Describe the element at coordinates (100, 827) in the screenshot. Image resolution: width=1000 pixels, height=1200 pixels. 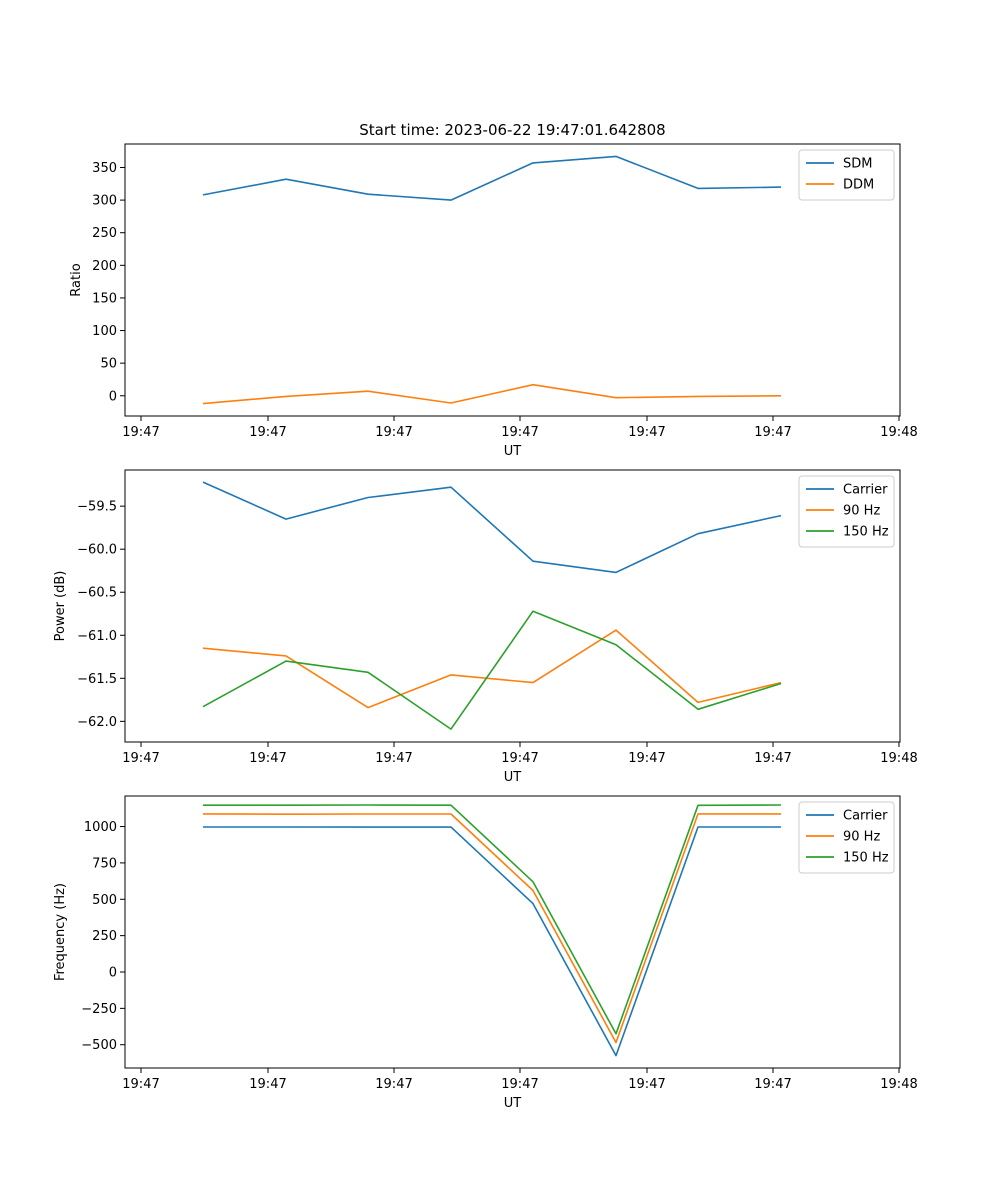
I see `y-tick-label: 1000` at that location.